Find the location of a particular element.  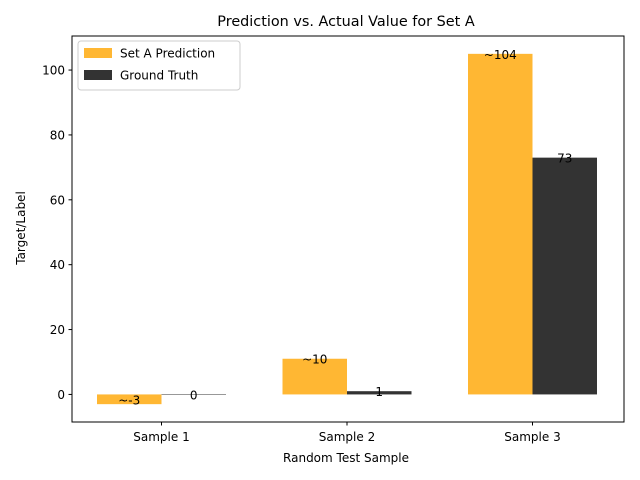

legend-label: Ground Truth is located at coordinates (159, 76).